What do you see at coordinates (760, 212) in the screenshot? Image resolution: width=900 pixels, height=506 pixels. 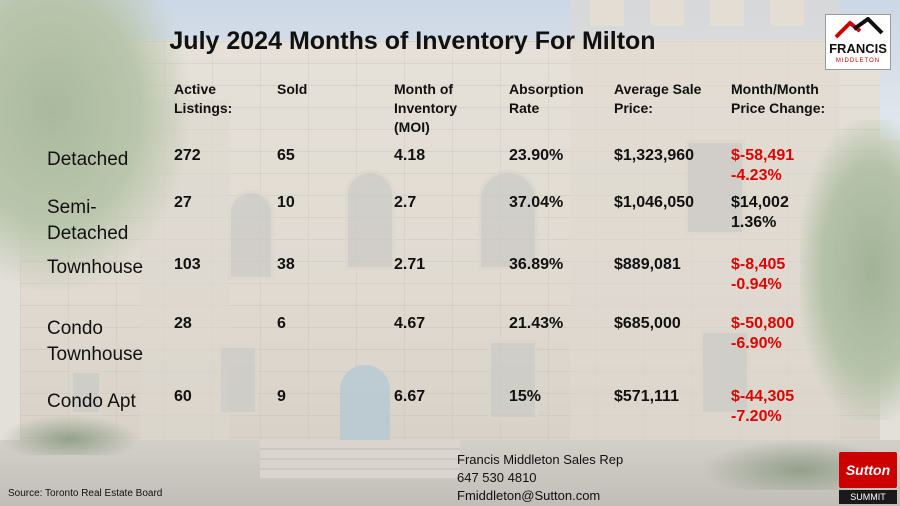 I see `price-change-cell: $14,002 1.36%` at bounding box center [760, 212].